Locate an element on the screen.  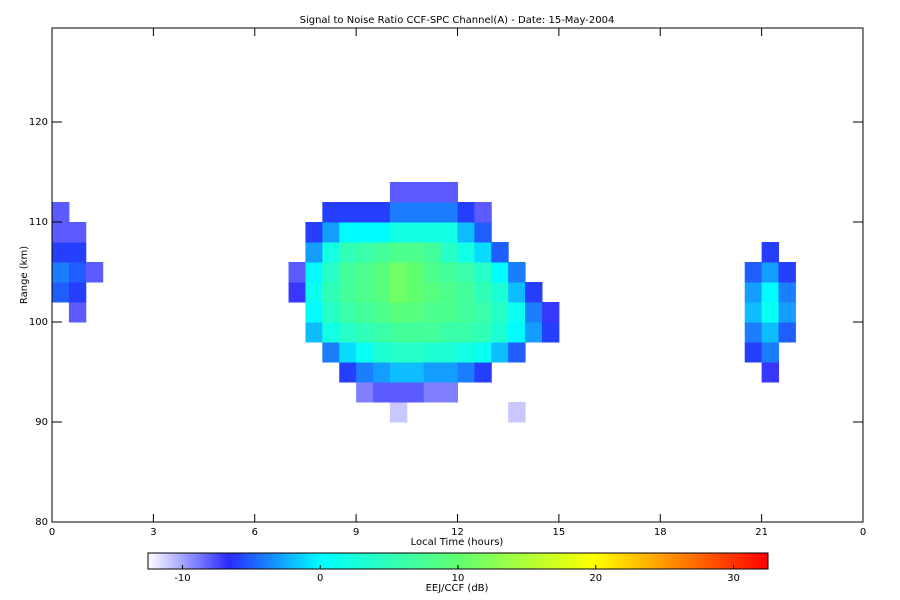
y-tick-label: 100 is located at coordinates (38, 322).